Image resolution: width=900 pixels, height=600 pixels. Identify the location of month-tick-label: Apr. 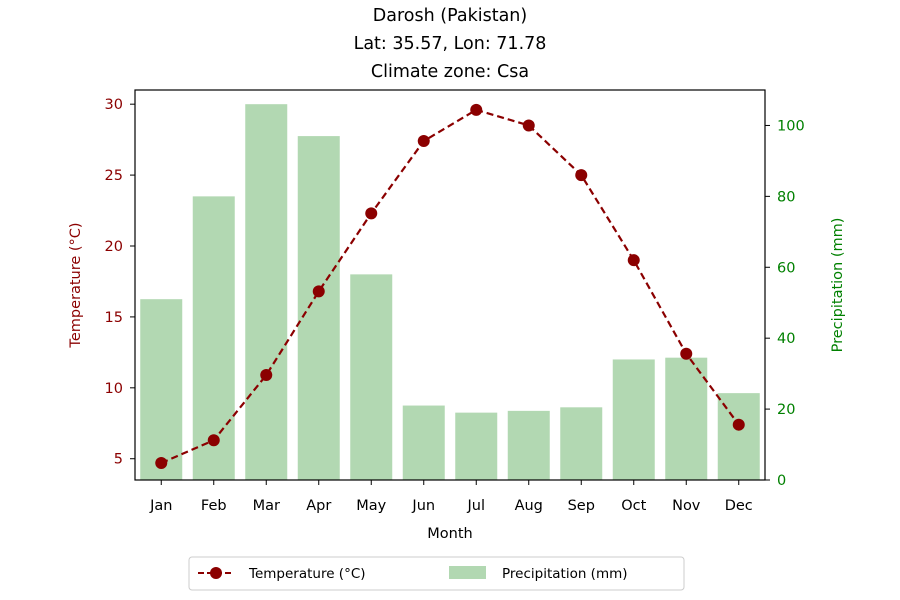
(318, 506).